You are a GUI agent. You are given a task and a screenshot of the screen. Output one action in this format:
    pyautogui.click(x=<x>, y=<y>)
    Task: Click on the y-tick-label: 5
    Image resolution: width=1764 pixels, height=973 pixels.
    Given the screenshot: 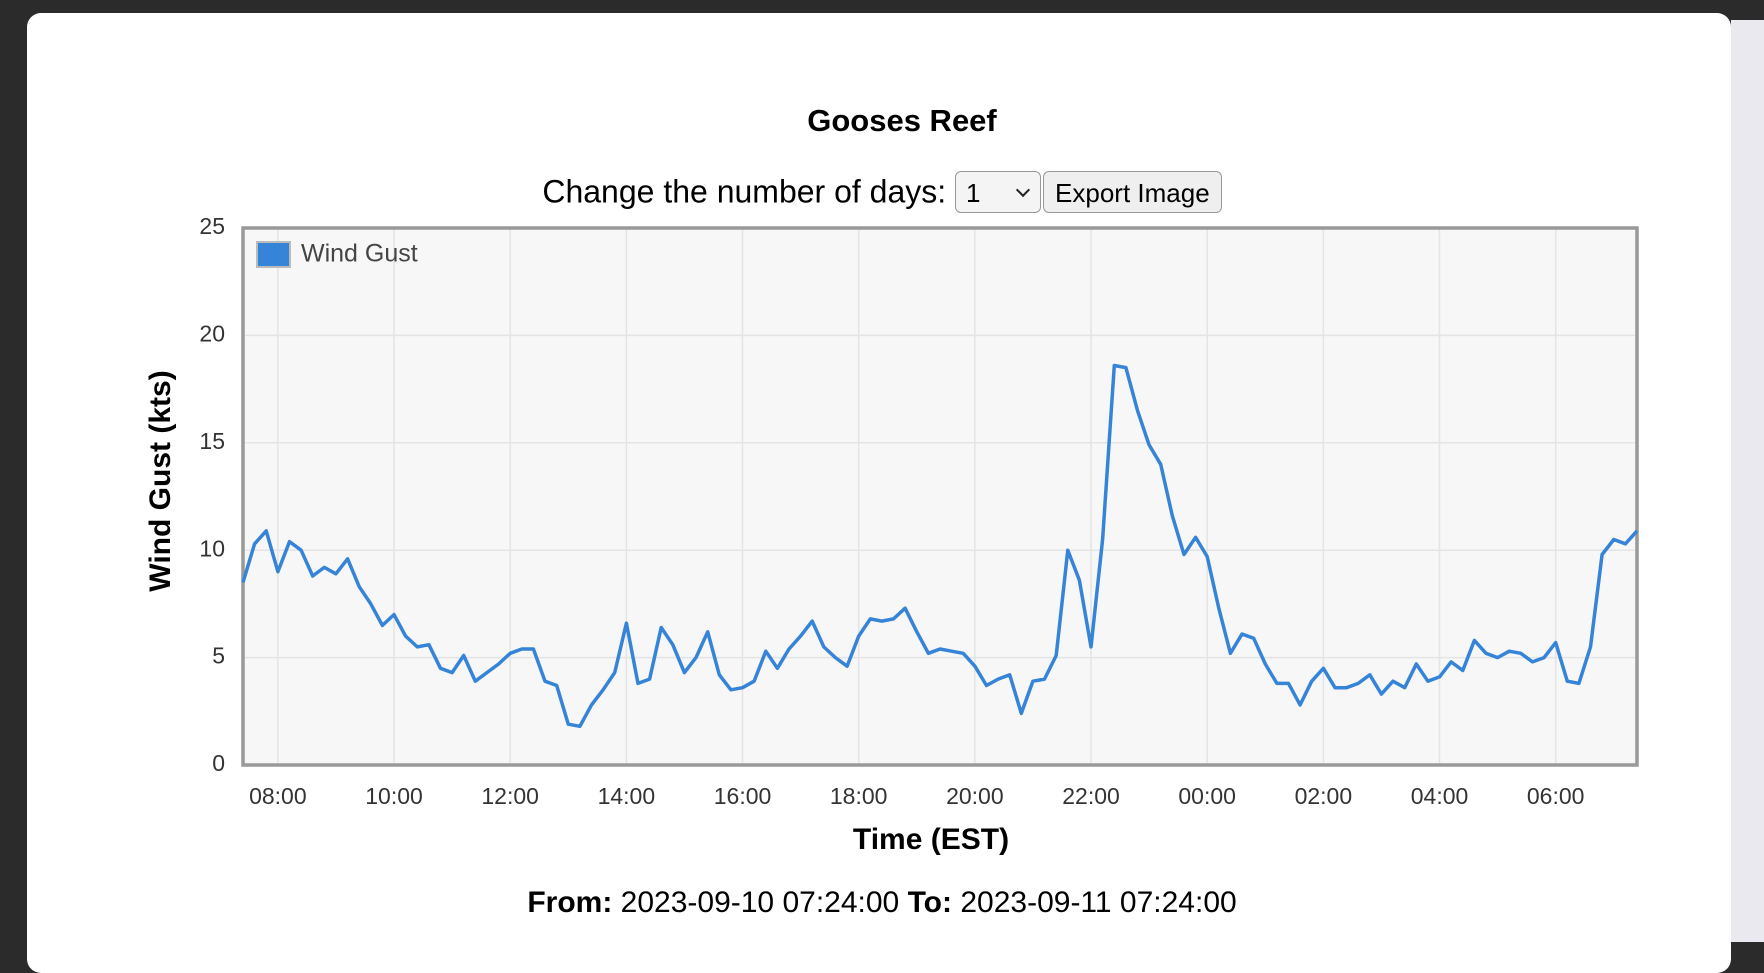 What is the action you would take?
    pyautogui.click(x=218, y=656)
    